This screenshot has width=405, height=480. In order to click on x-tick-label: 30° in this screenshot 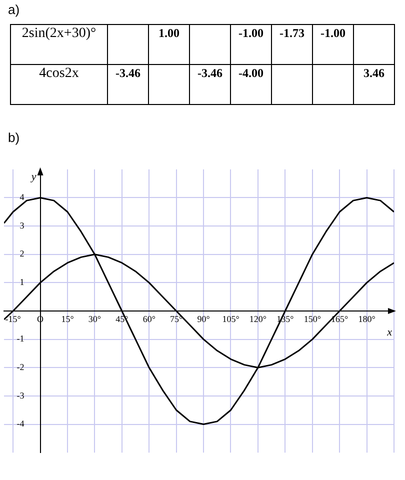, I will do `click(95, 319)`.